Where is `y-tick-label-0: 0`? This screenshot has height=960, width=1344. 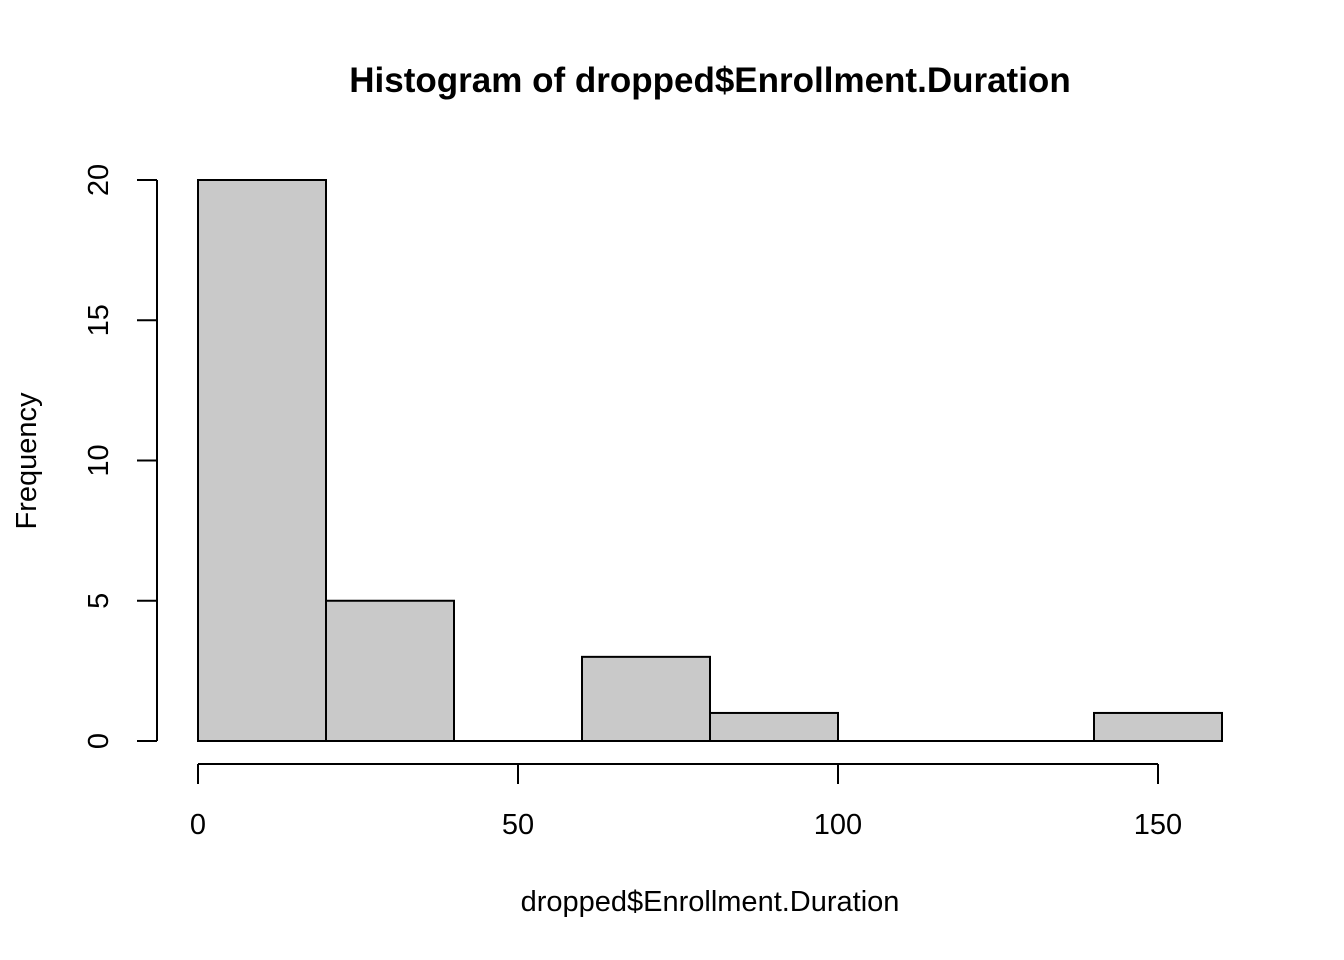 y-tick-label-0: 0 is located at coordinates (99, 741).